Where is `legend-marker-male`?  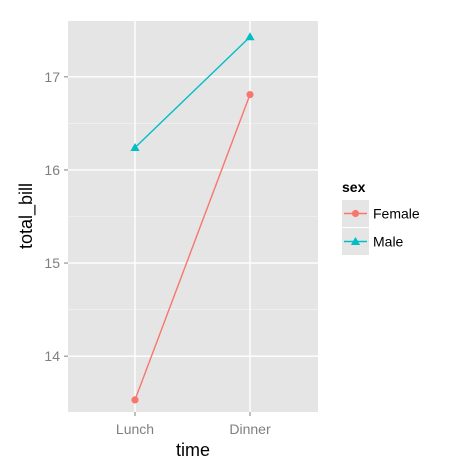 legend-marker-male is located at coordinates (355, 240).